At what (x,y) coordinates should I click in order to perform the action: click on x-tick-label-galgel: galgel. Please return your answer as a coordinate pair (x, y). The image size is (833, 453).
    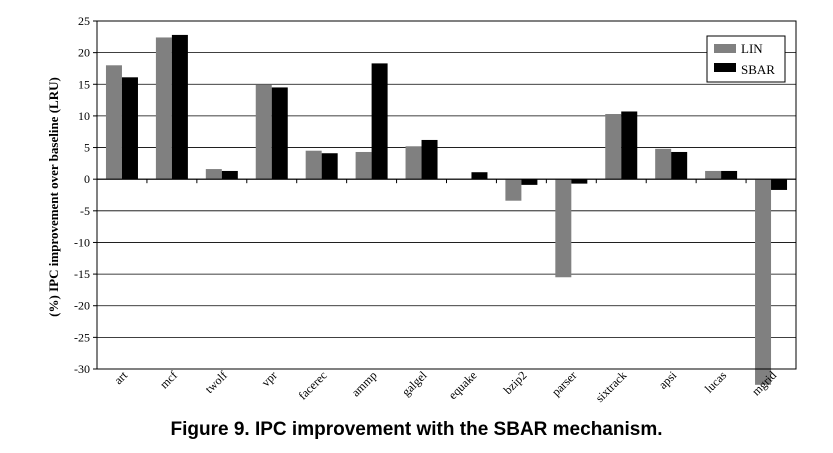
    Looking at the image, I should click on (414, 383).